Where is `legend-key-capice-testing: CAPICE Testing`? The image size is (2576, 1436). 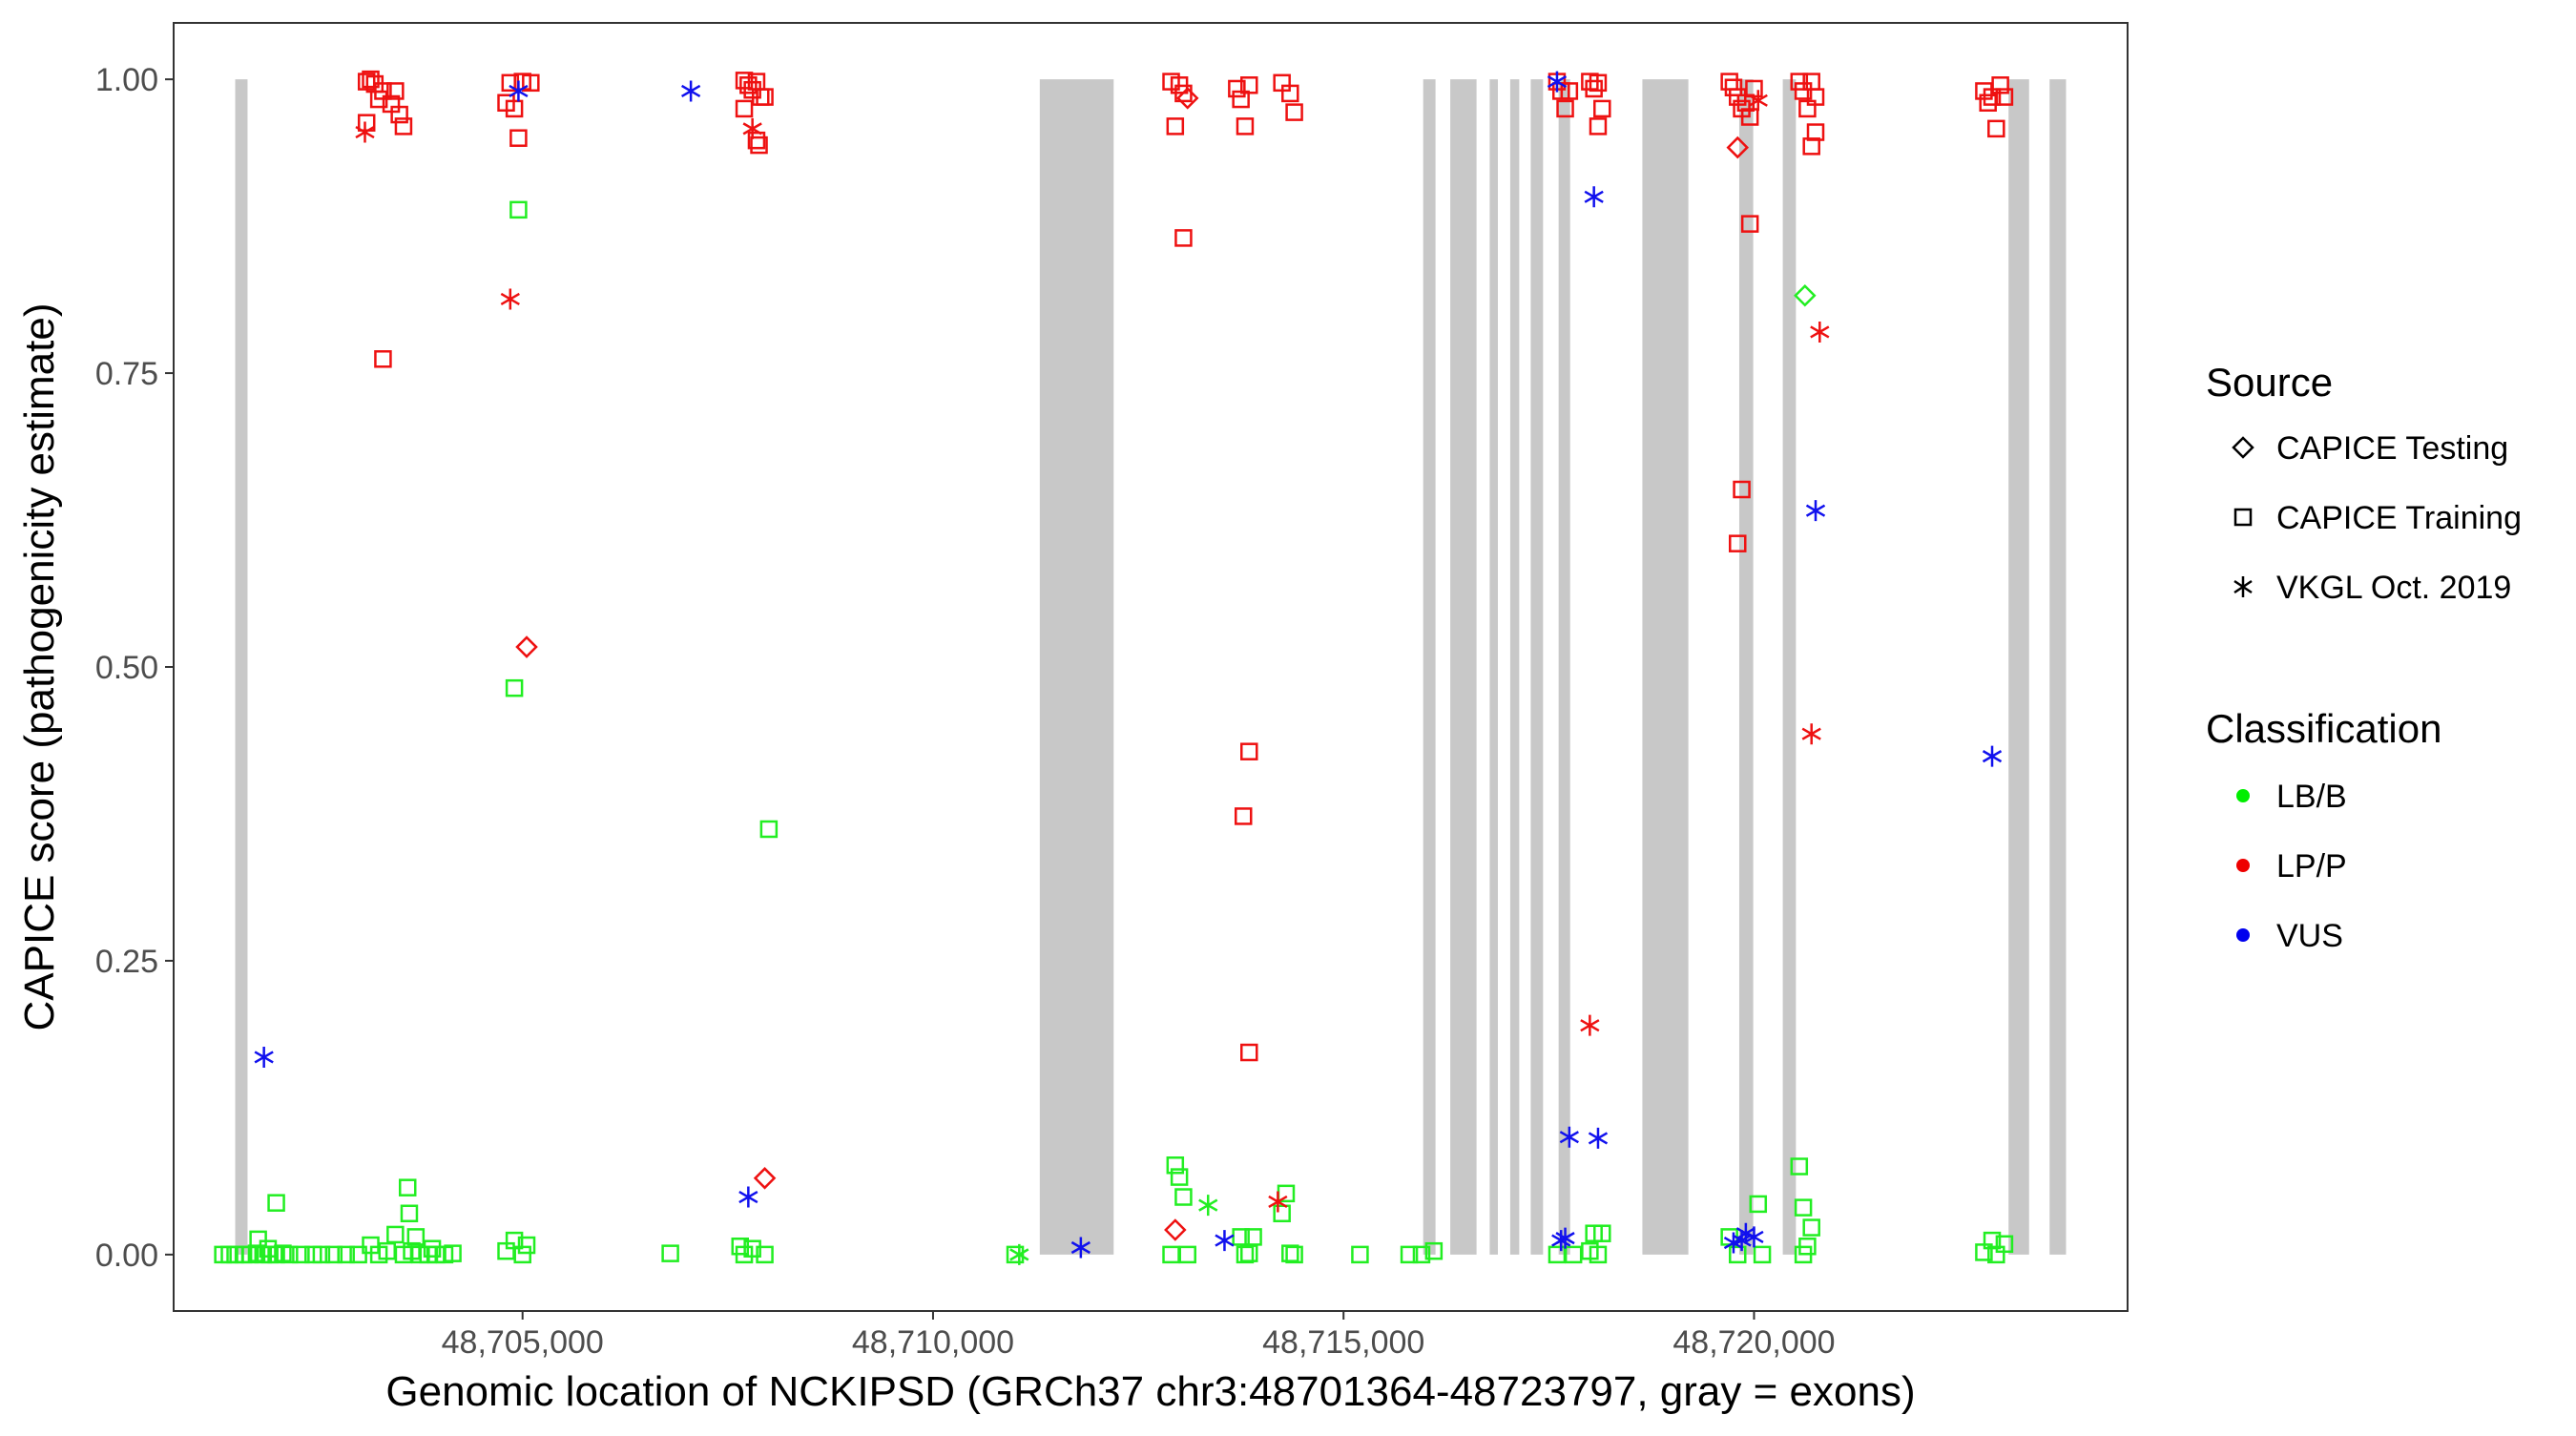
legend-key-capice-testing: CAPICE Testing is located at coordinates (2370, 448).